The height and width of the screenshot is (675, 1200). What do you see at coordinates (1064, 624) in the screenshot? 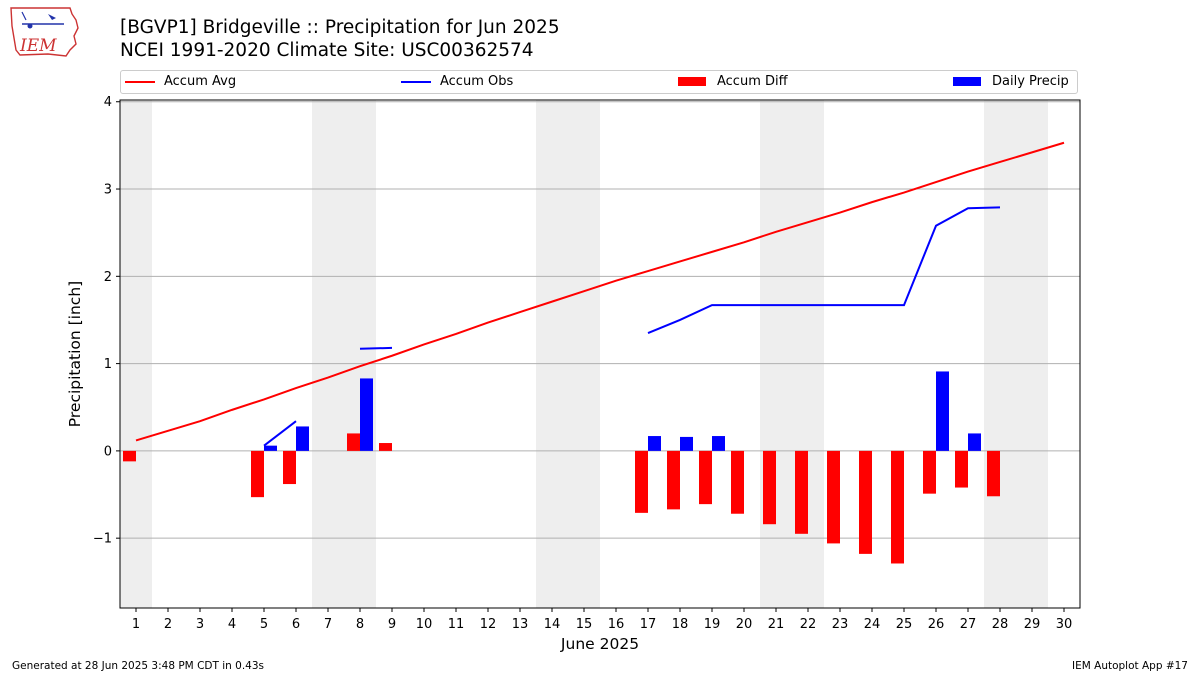
I see `x-tick-label: 30` at bounding box center [1064, 624].